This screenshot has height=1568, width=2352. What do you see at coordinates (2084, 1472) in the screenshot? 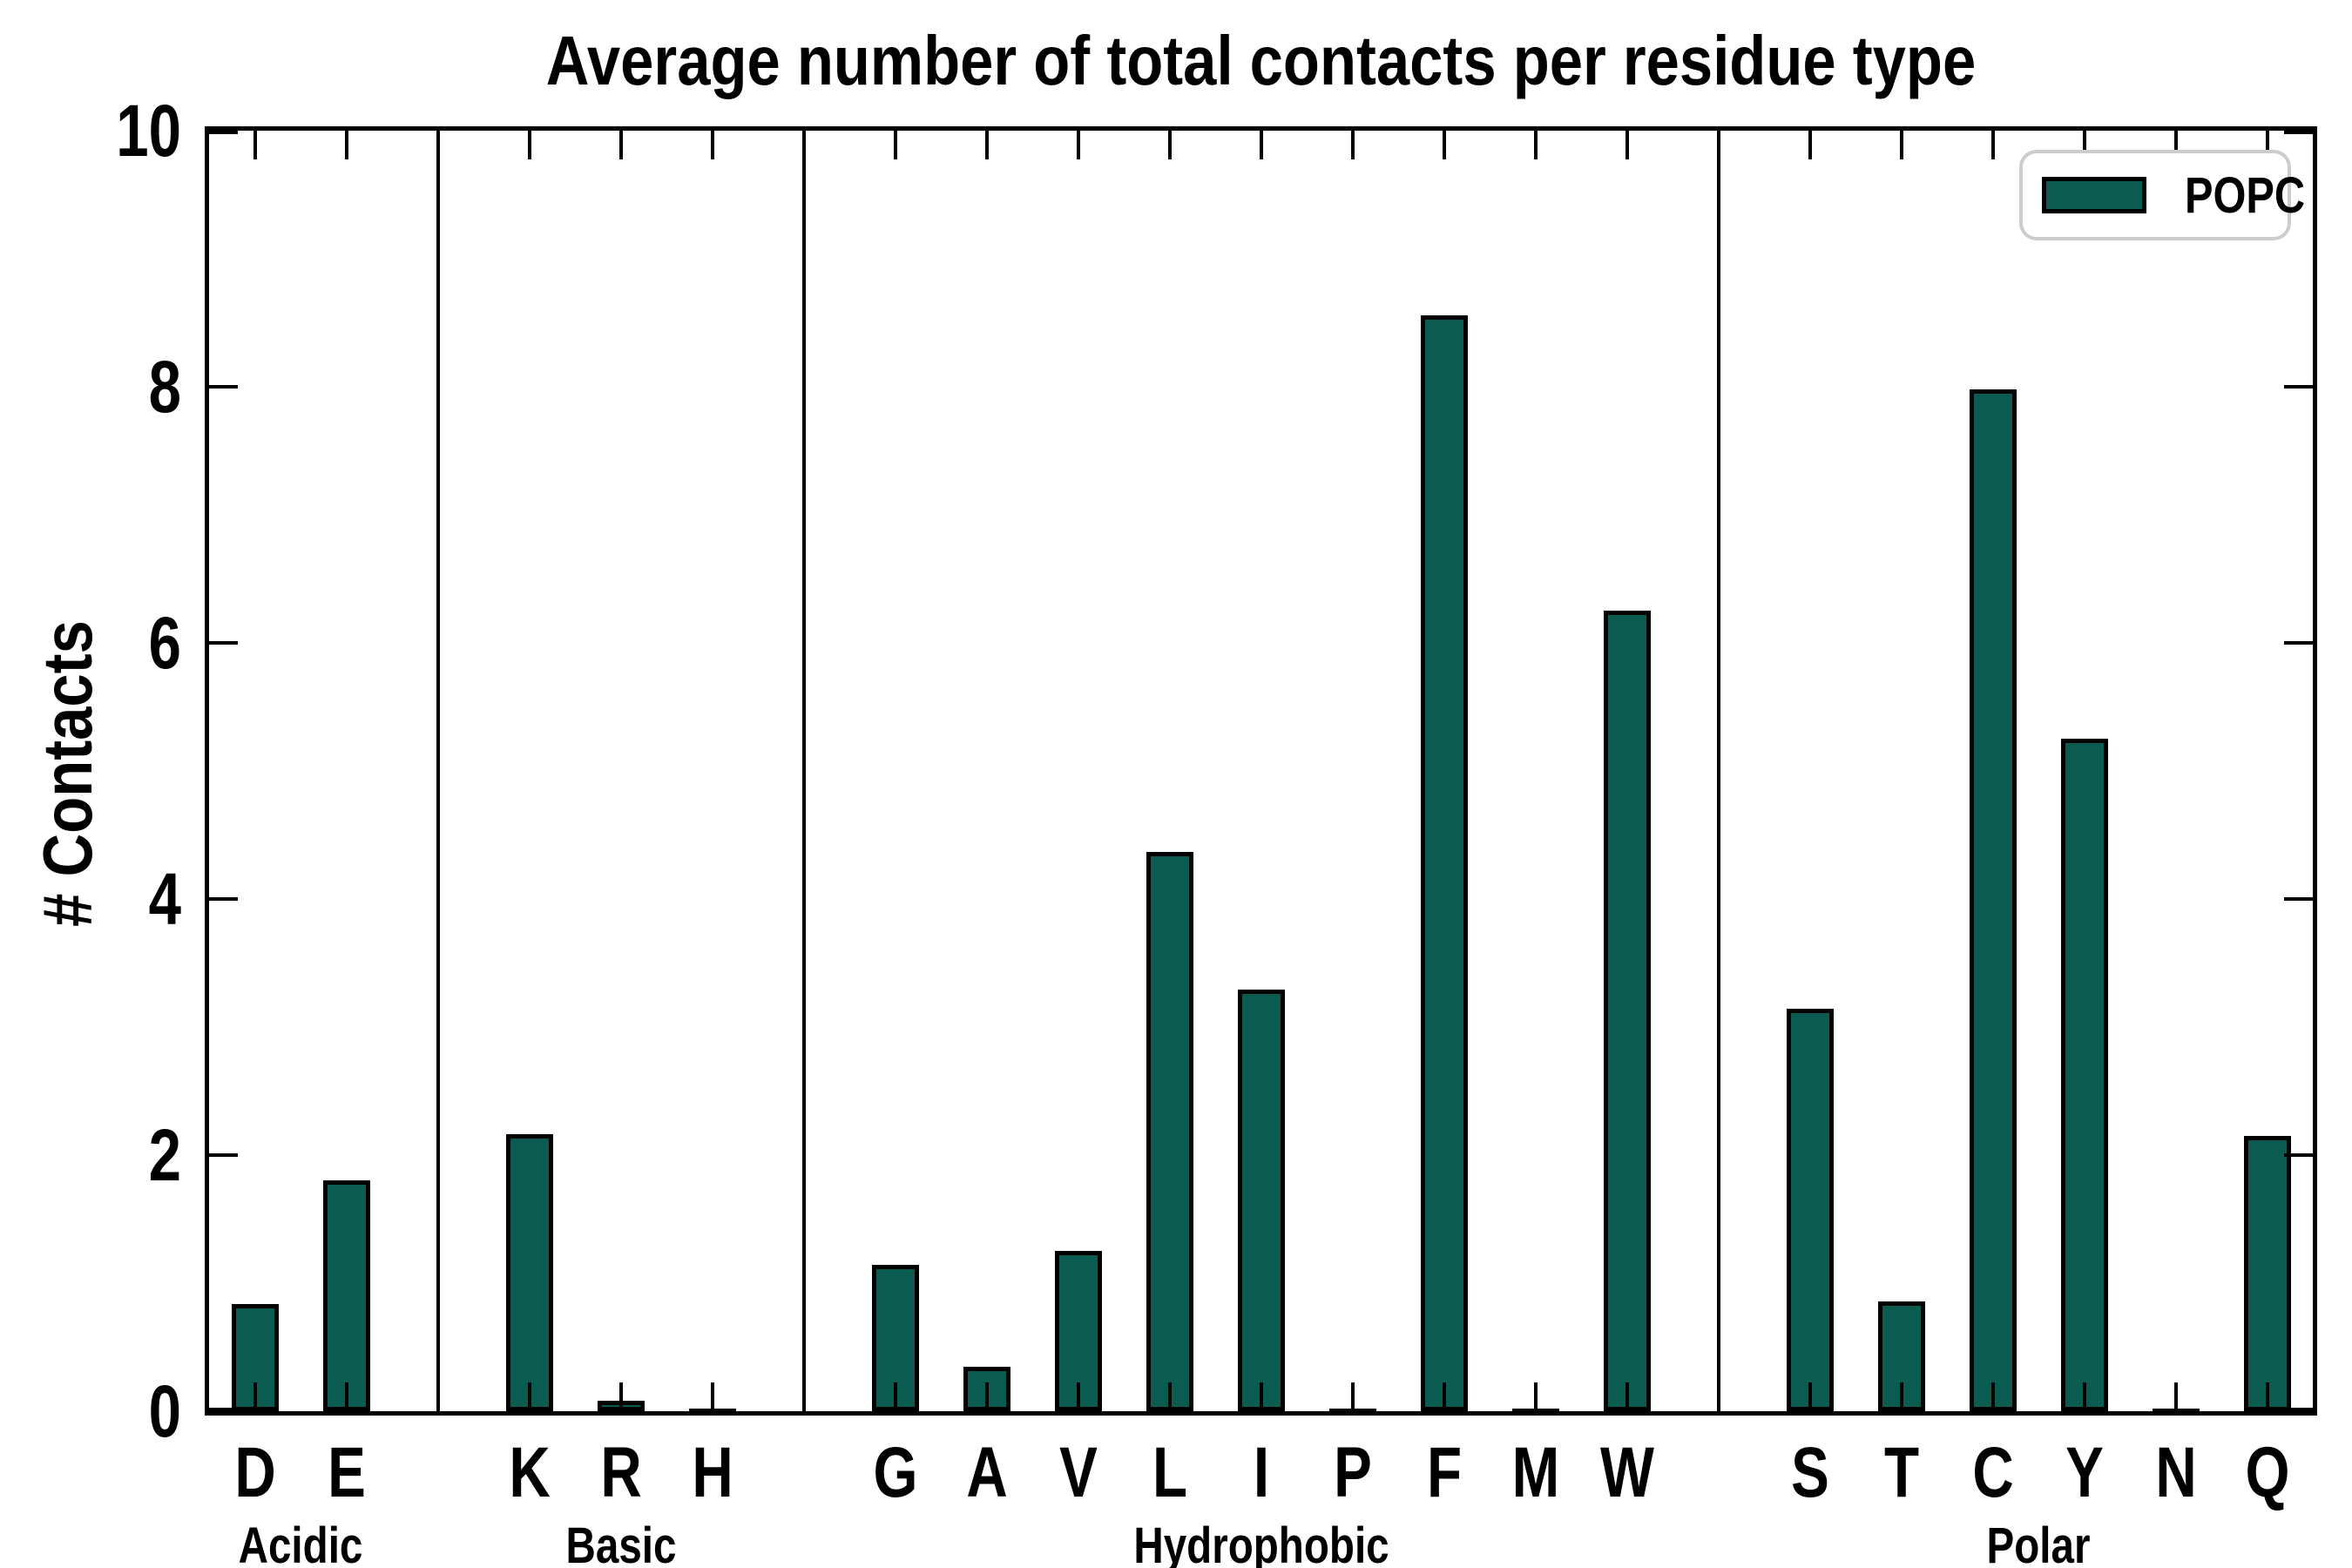
I see `x-tick-label-Y: Y` at bounding box center [2084, 1472].